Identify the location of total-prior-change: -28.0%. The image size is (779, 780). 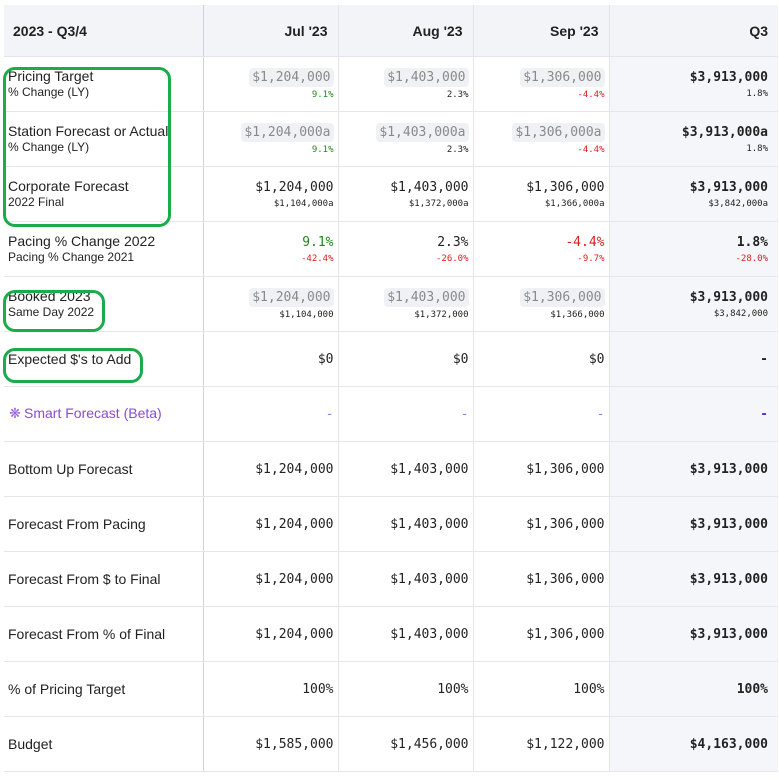
(751, 258).